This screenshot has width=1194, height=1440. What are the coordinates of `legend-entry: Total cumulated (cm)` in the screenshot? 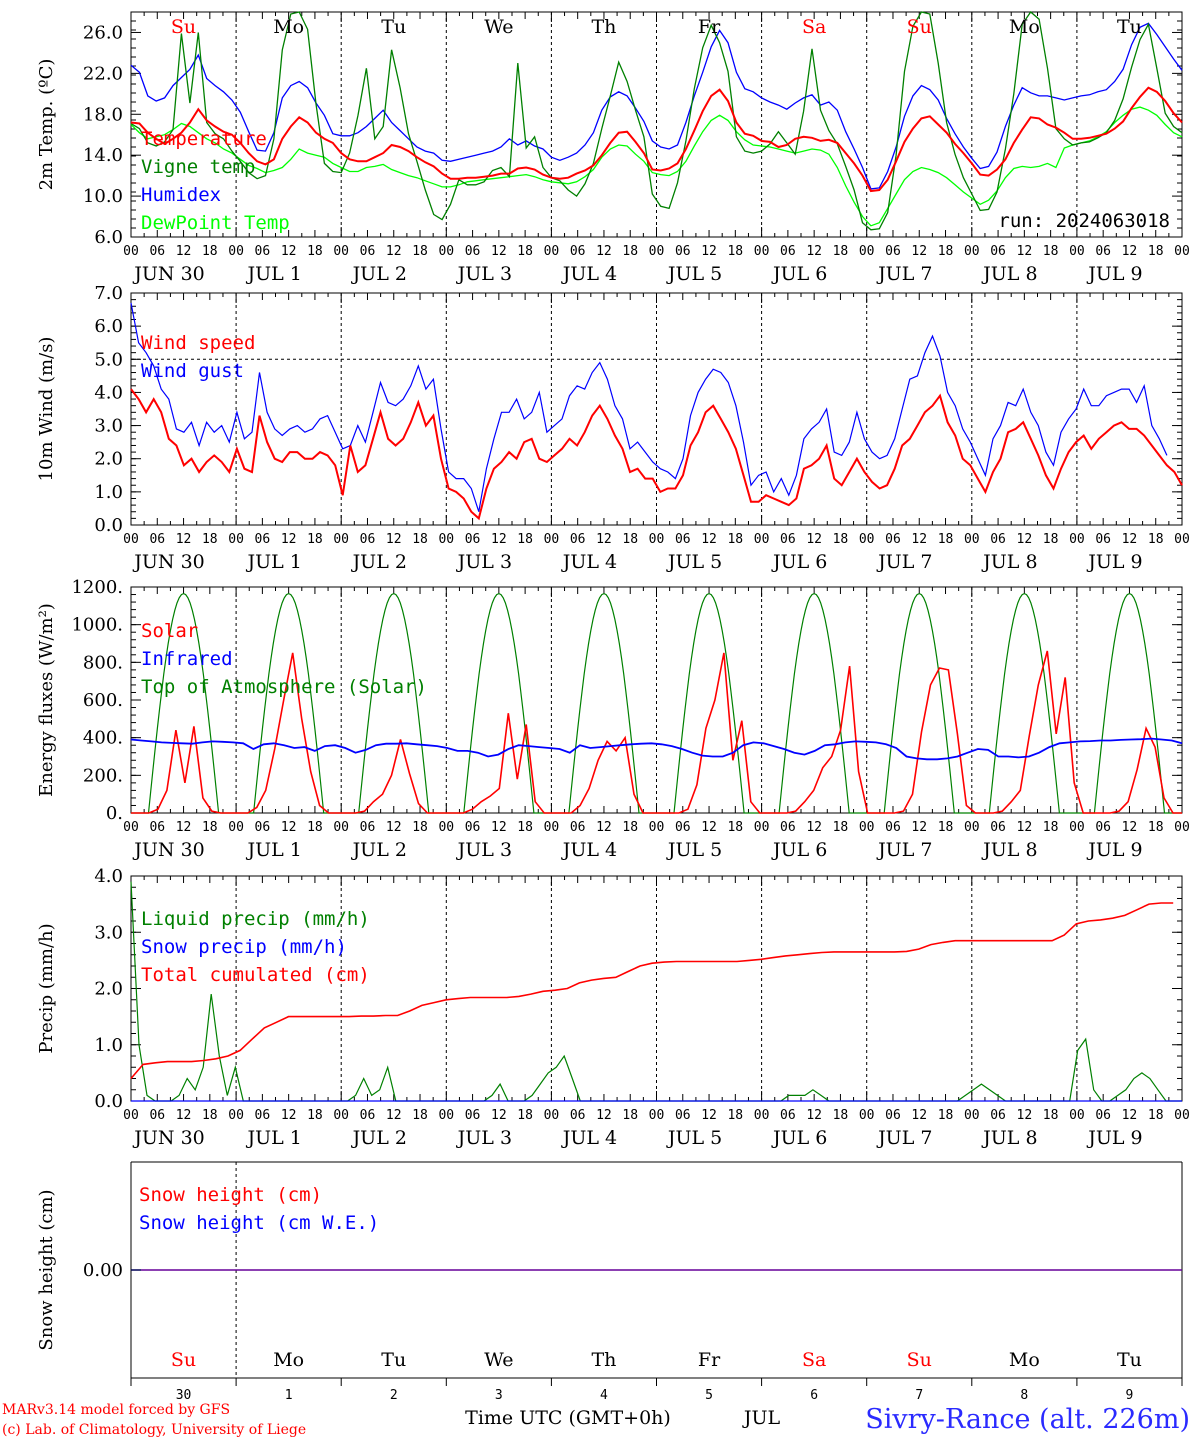 It's located at (255, 975).